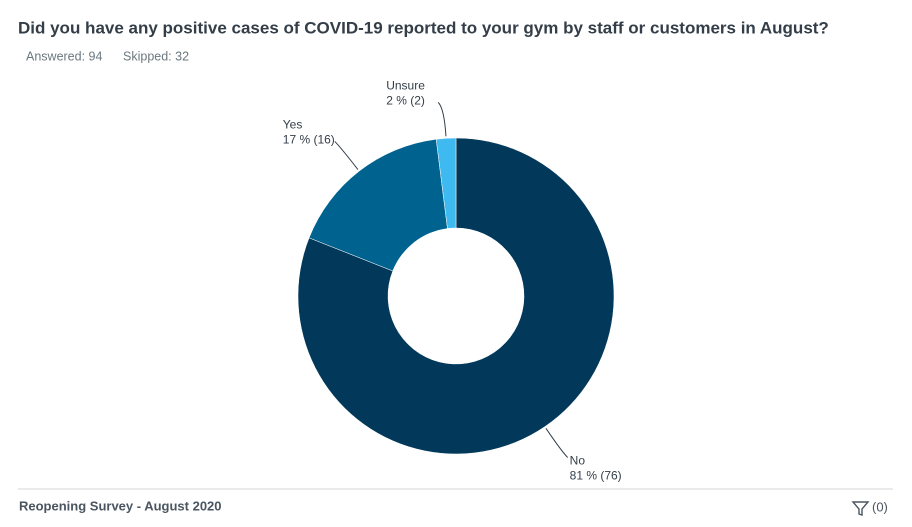  I want to click on filter-count: (0), so click(880, 506).